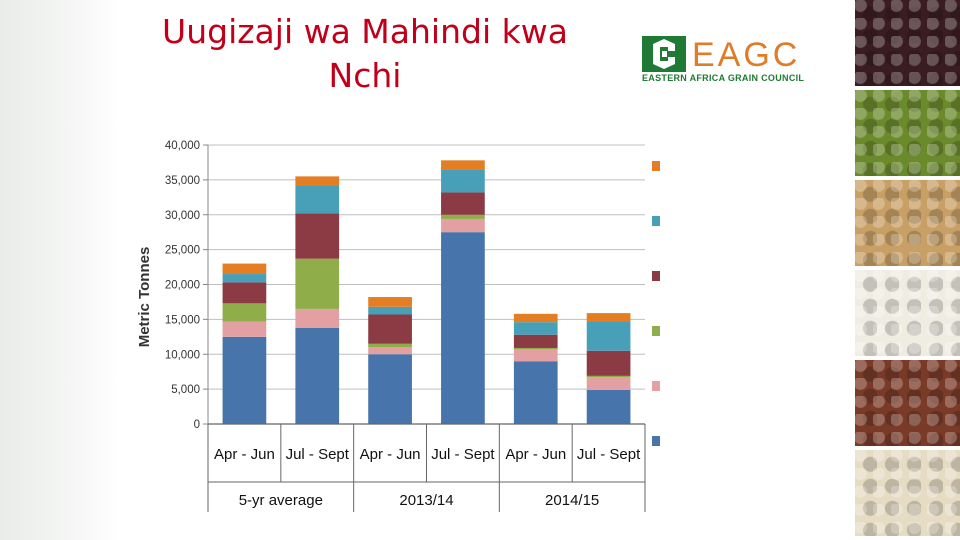 Image resolution: width=960 pixels, height=540 pixels. Describe the element at coordinates (182, 251) in the screenshot. I see `y-tick-label: 25,000` at that location.